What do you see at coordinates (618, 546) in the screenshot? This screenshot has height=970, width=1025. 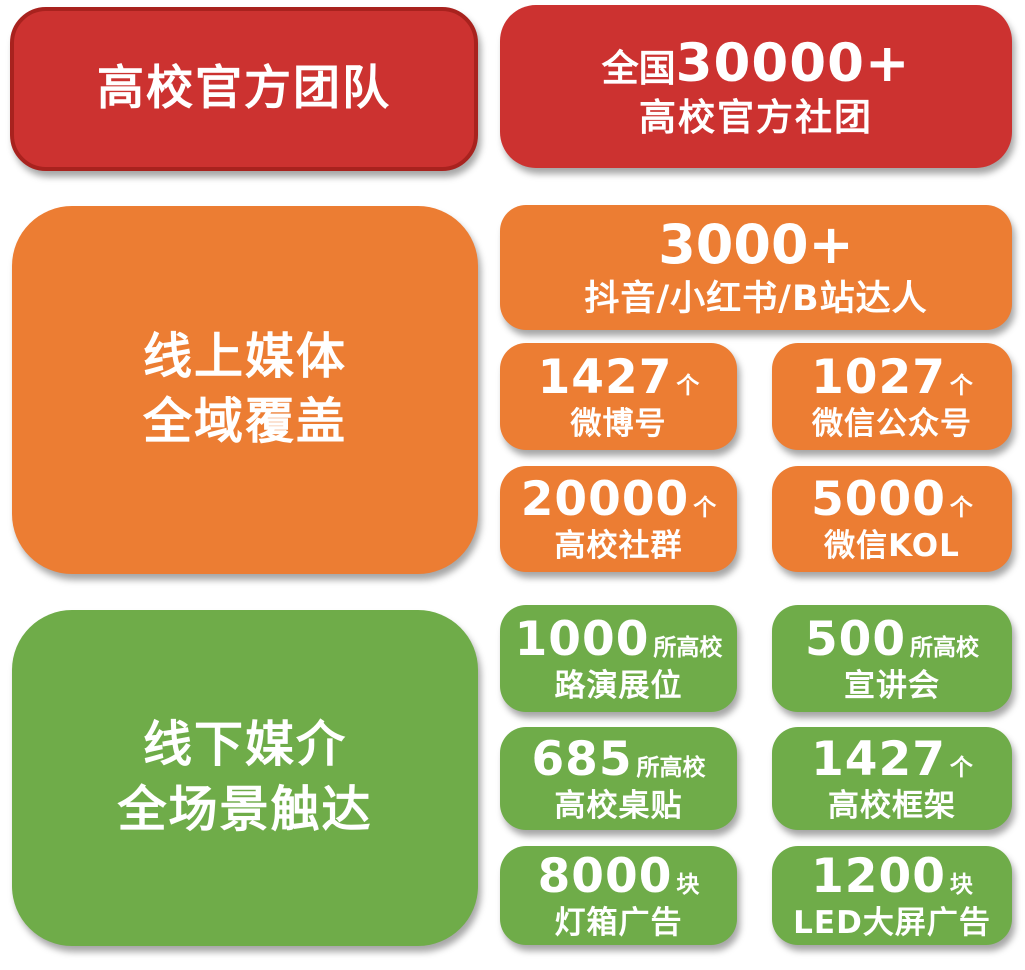 I see `stat-label: 高校社群` at bounding box center [618, 546].